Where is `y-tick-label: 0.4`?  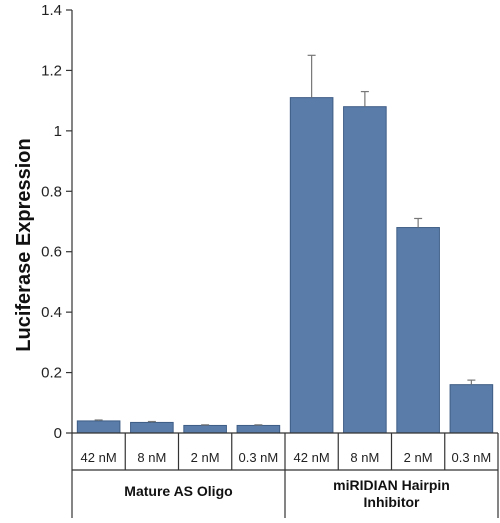
y-tick-label: 0.4 is located at coordinates (51, 312).